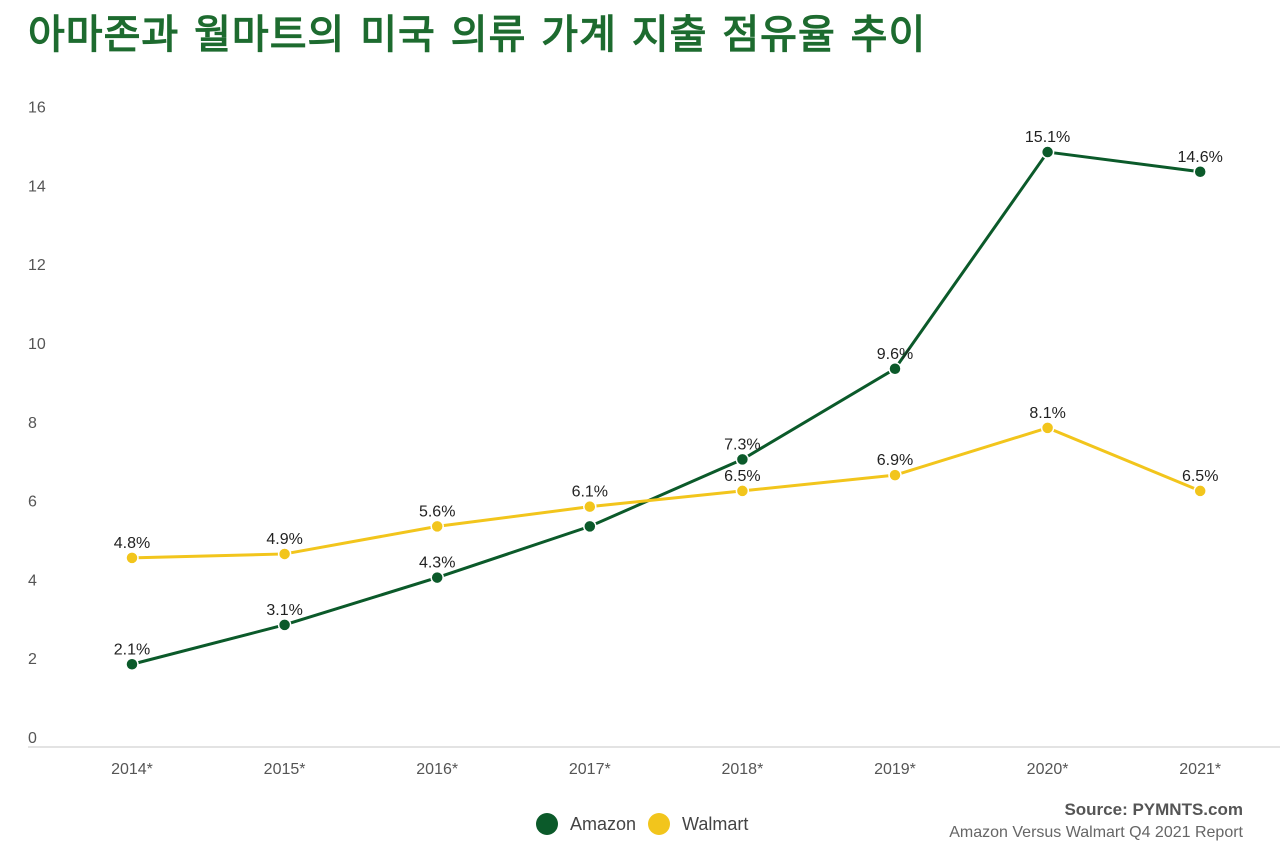 This screenshot has width=1280, height=863. I want to click on y-tick-label: 8, so click(32, 423).